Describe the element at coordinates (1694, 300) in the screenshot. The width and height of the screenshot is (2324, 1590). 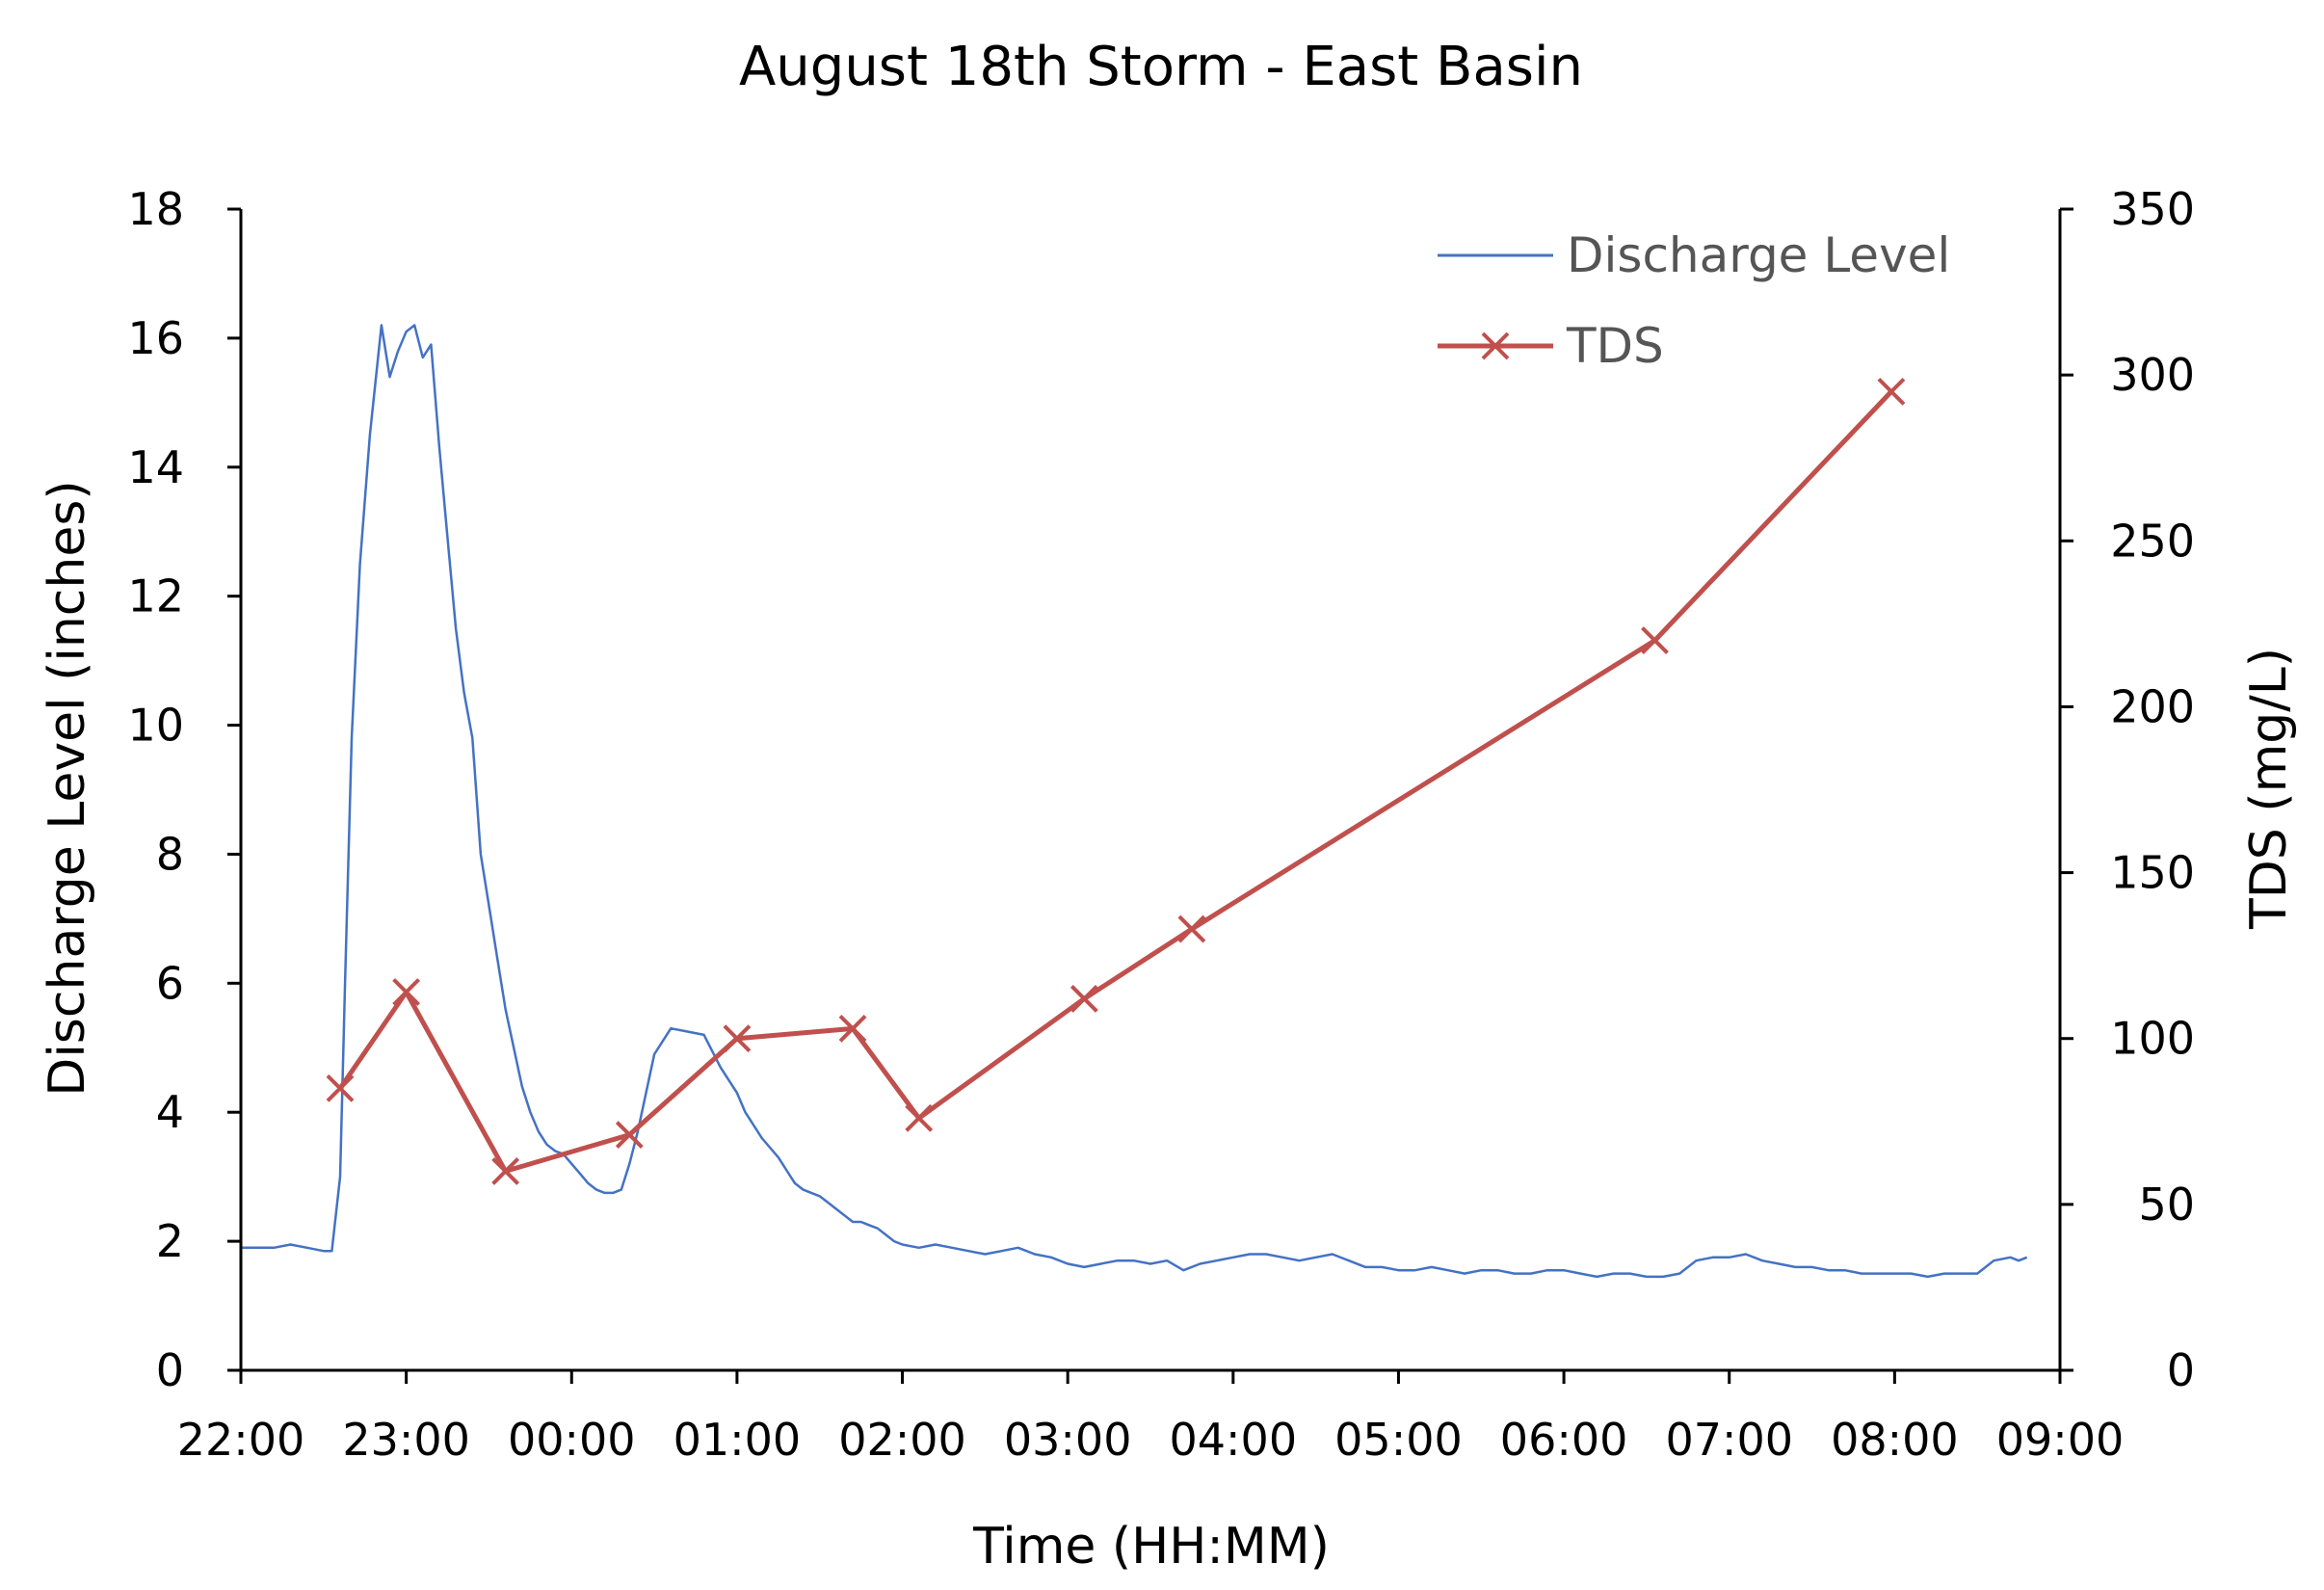
I see `legend: Discharge Level TDS` at that location.